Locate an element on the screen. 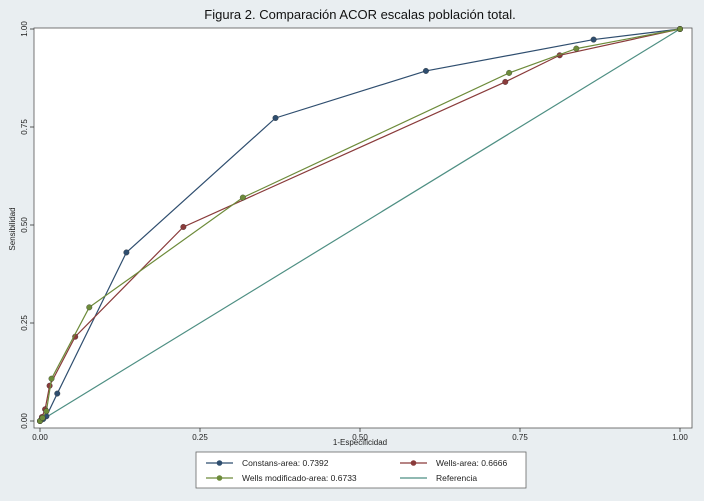 This screenshot has width=704, height=501. legend-label-constans-area: Constans-area: 0.7392 is located at coordinates (285, 463).